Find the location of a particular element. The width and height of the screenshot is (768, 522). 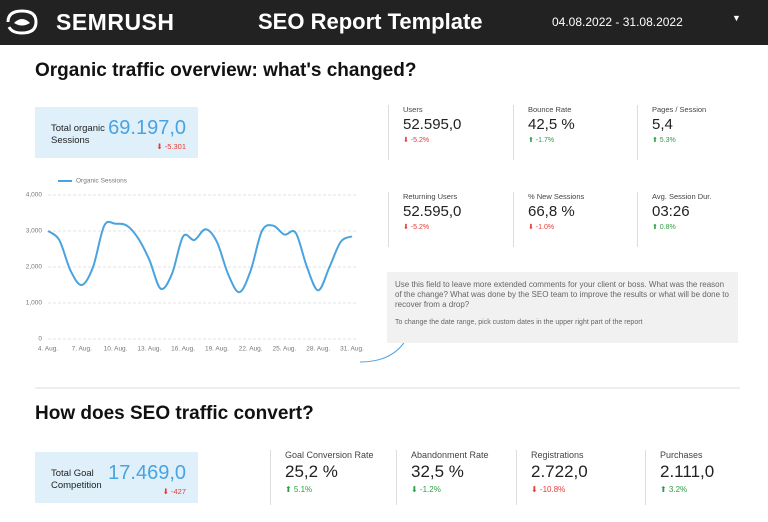

metric-label: Pages / Session is located at coordinates (679, 109).